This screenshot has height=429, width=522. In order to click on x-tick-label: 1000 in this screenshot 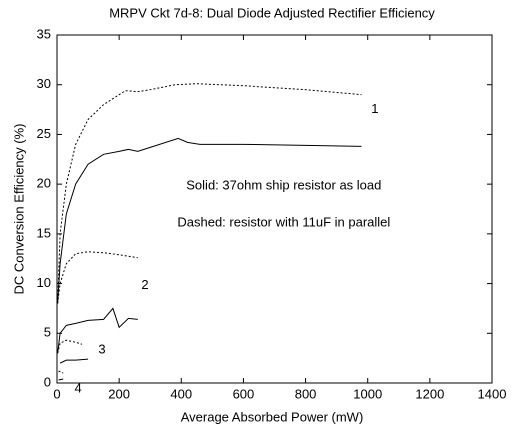, I will do `click(367, 393)`.